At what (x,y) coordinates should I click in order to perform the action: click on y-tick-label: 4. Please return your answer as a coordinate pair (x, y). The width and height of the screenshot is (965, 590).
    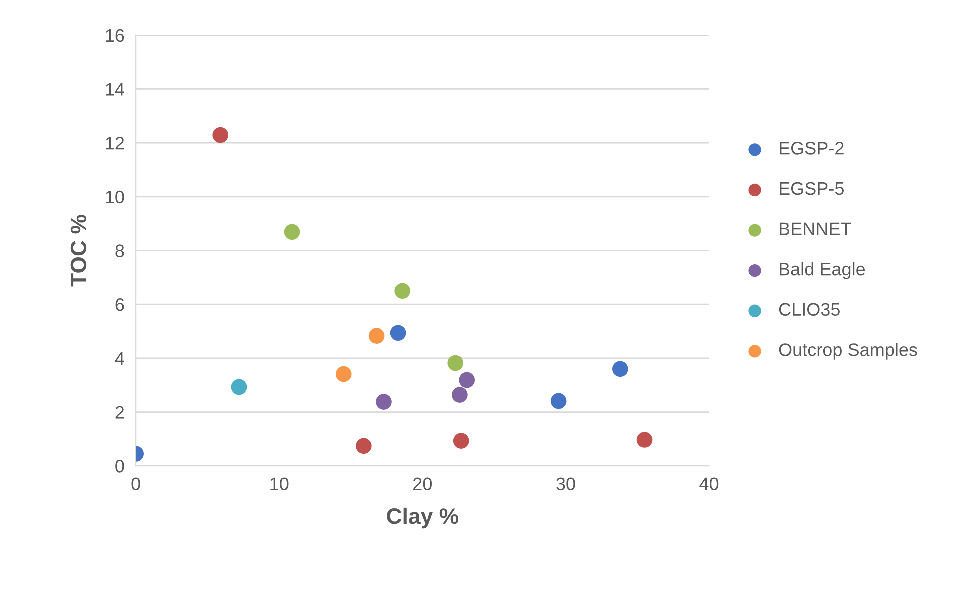
    Looking at the image, I should click on (119, 358).